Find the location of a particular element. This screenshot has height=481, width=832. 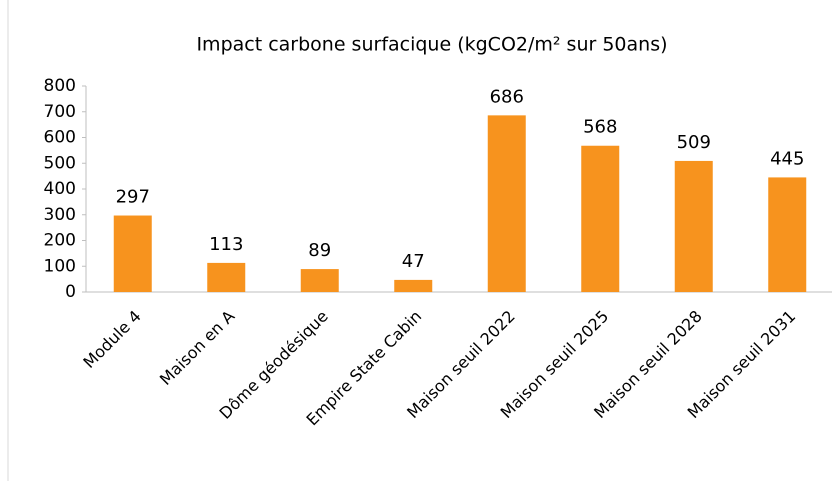

y-tick-label: 300 is located at coordinates (60, 215).